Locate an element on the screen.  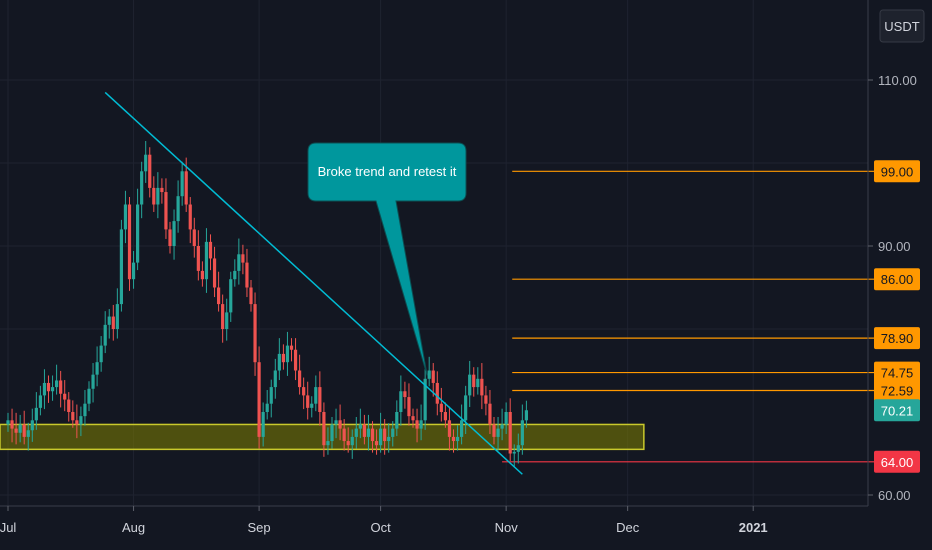
price-tag-label: 74.75 is located at coordinates (897, 373).